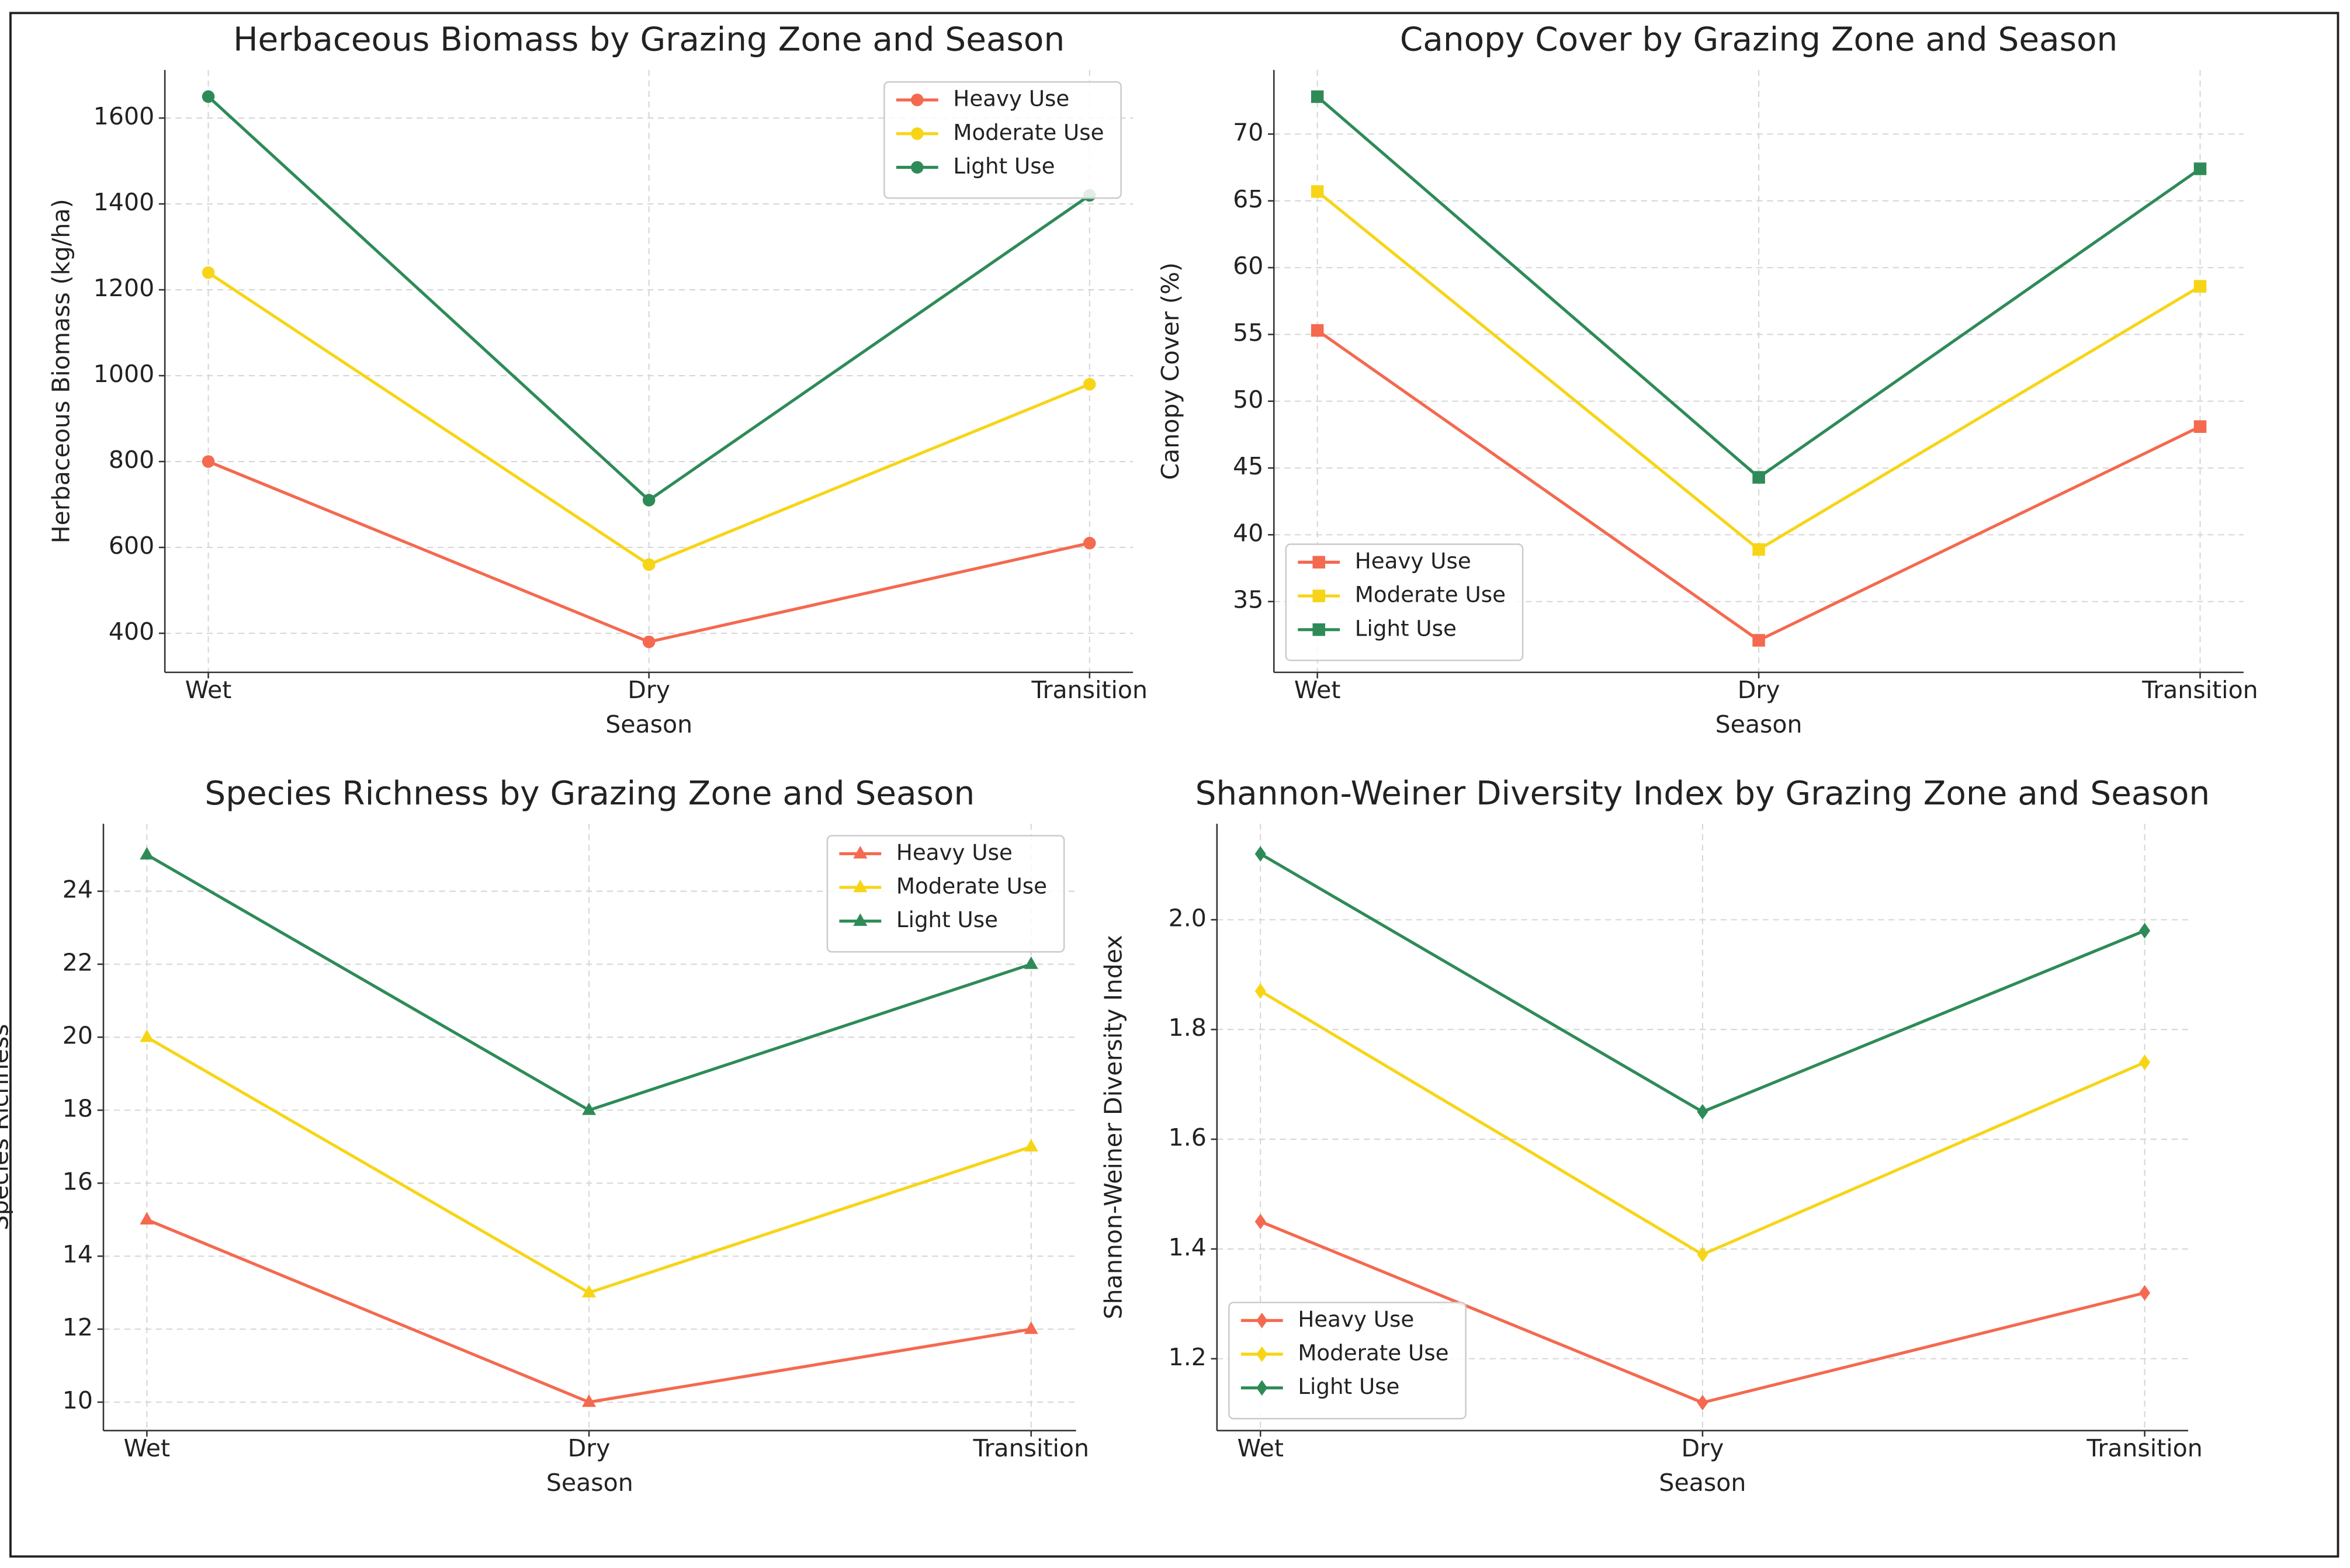 The image size is (2350, 1568). What do you see at coordinates (1248, 332) in the screenshot?
I see `y-tick-label: 55` at bounding box center [1248, 332].